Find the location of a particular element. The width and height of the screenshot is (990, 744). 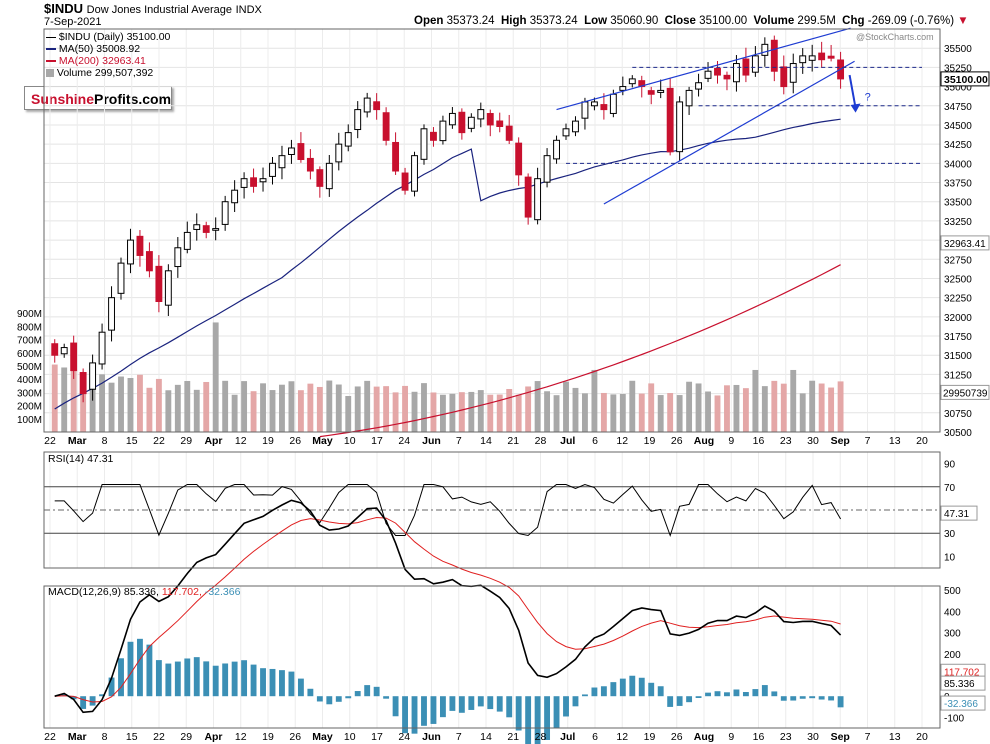

x-tick-label-bottom: 9 is located at coordinates (731, 737).